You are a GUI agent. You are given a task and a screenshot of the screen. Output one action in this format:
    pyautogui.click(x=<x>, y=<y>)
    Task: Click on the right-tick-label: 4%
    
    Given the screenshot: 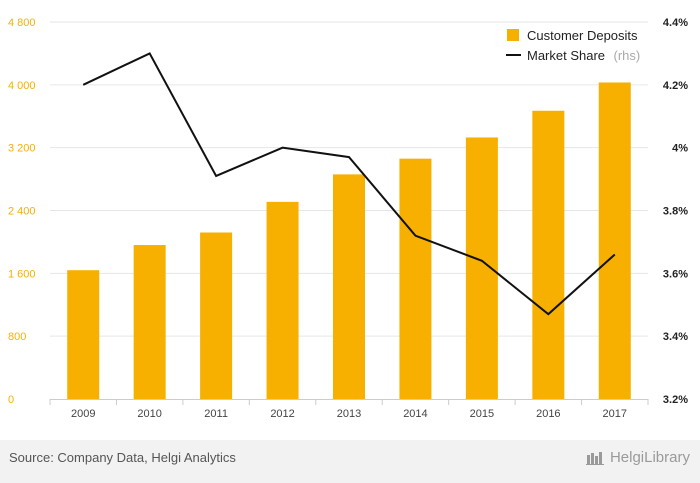 What is the action you would take?
    pyautogui.click(x=680, y=149)
    